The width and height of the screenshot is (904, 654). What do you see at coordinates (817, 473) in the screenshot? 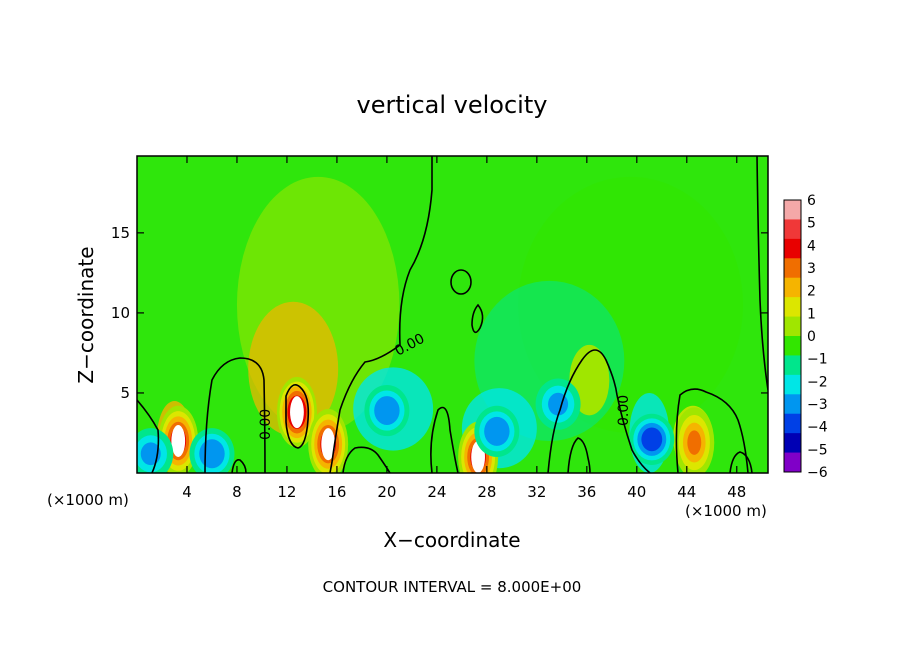
I see `colorbar-tick-label: −6` at bounding box center [817, 473].